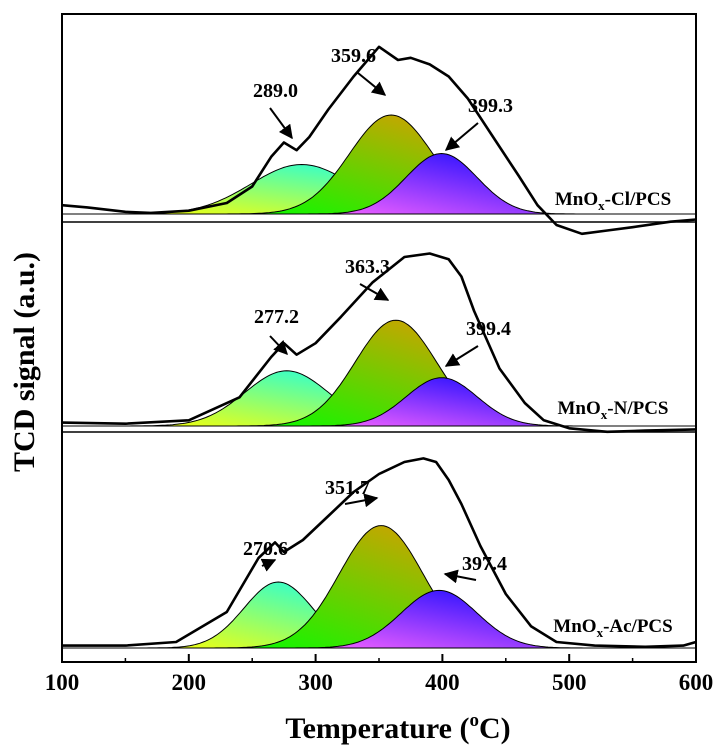 The image size is (721, 747). Describe the element at coordinates (488, 329) in the screenshot. I see `peak-label-399-4: 399.4` at that location.